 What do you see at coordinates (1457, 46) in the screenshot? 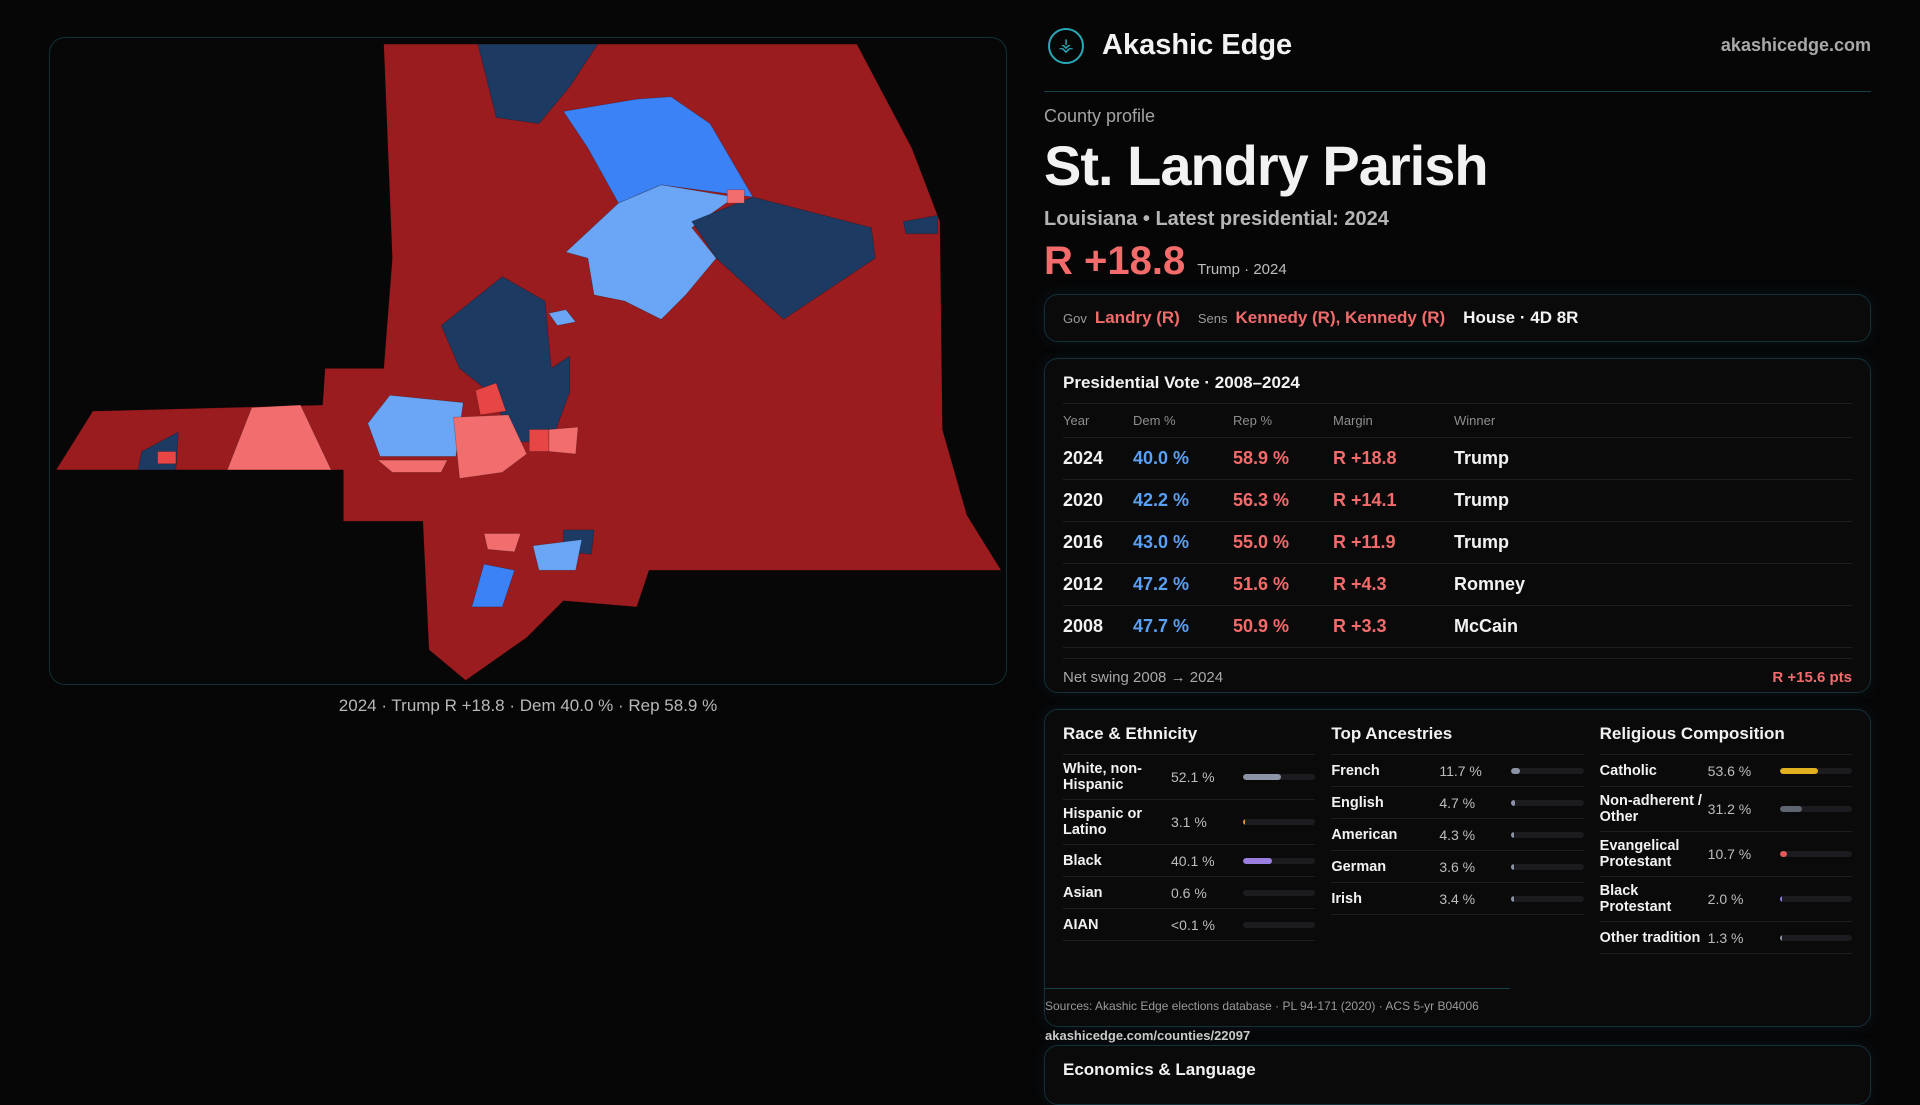
I see `site-header: ⚶ Akashic Edge akashicedge.com` at bounding box center [1457, 46].